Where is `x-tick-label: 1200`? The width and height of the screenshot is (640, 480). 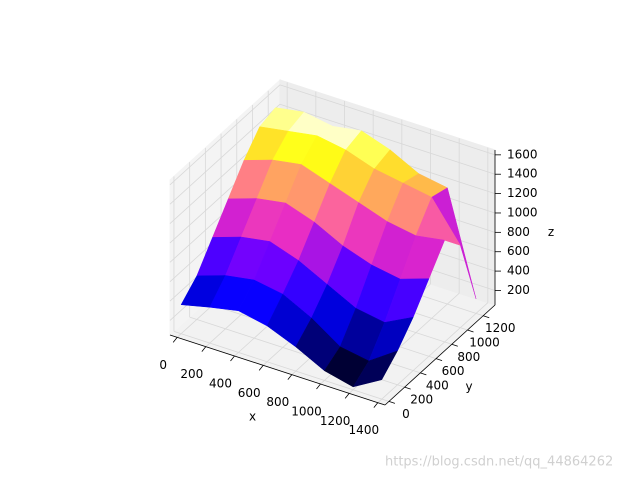 x-tick-label: 1200 is located at coordinates (335, 421).